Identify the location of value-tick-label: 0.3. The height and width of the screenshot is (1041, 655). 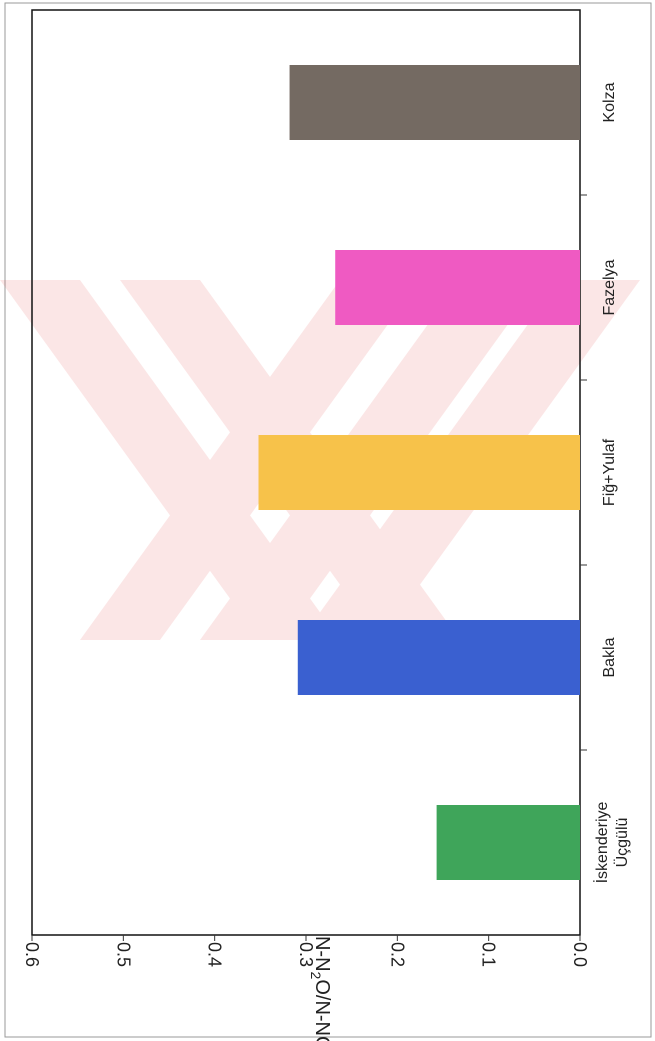
(306, 954).